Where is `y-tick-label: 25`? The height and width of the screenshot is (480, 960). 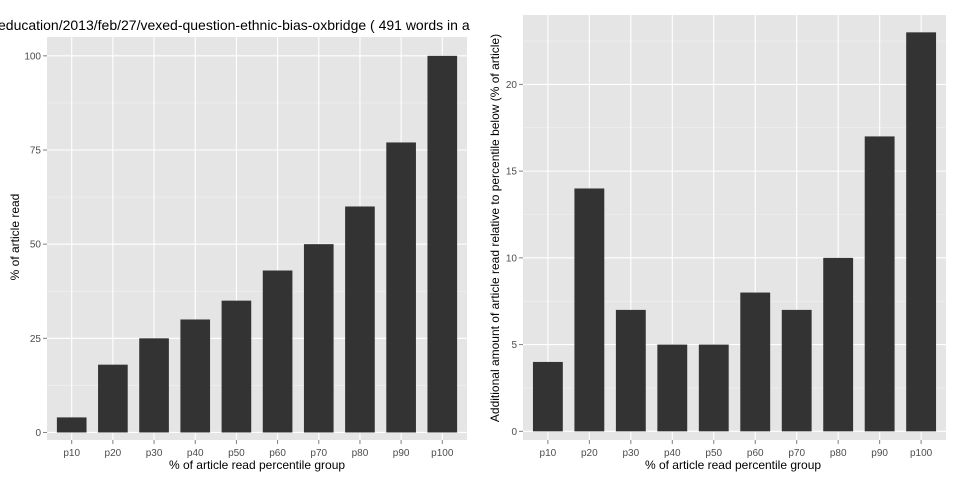 y-tick-label: 25 is located at coordinates (36, 339).